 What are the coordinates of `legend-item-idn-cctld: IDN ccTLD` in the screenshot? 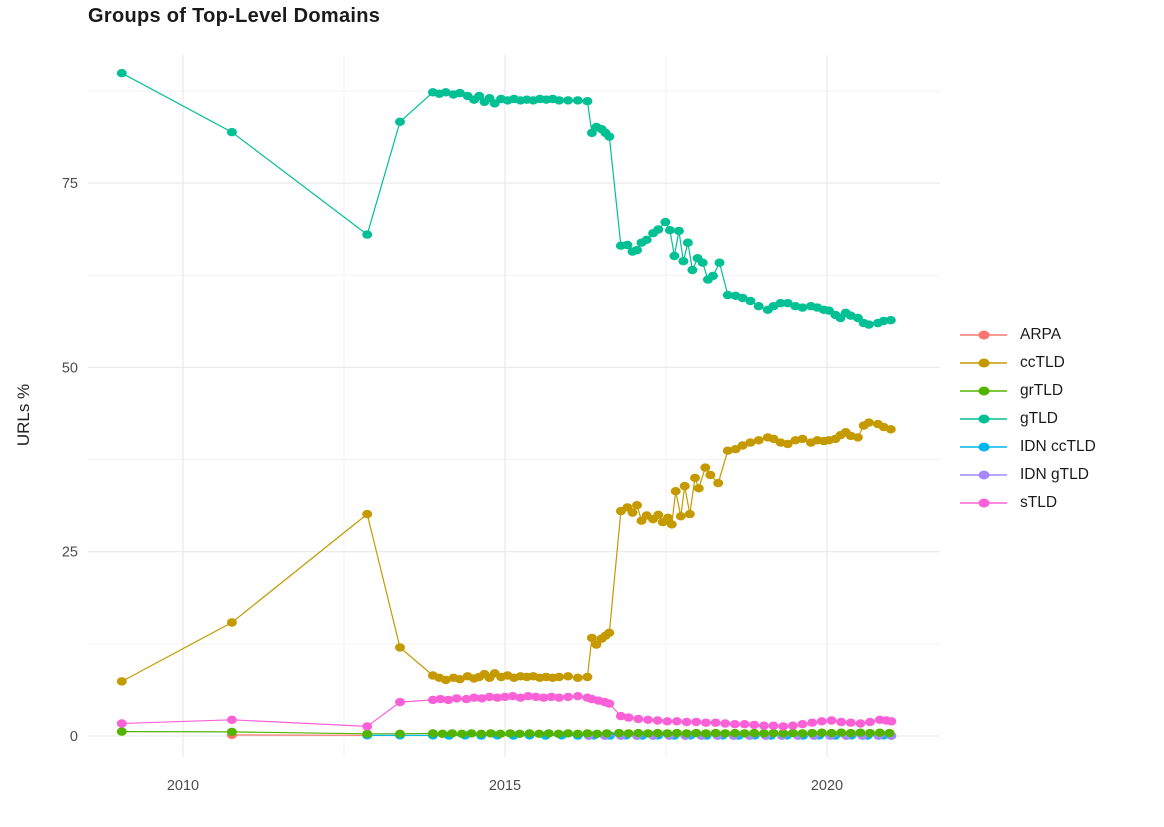 It's located at (1028, 447).